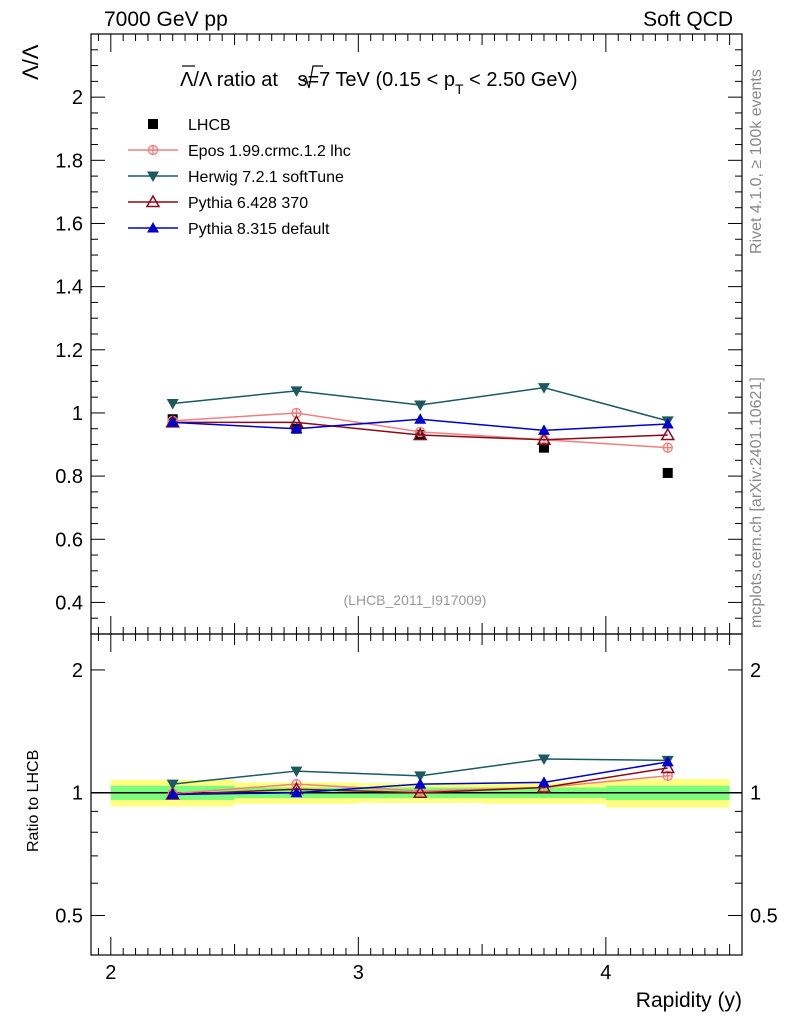  Describe the element at coordinates (69, 477) in the screenshot. I see `main-ytick-label: 0.8` at that location.